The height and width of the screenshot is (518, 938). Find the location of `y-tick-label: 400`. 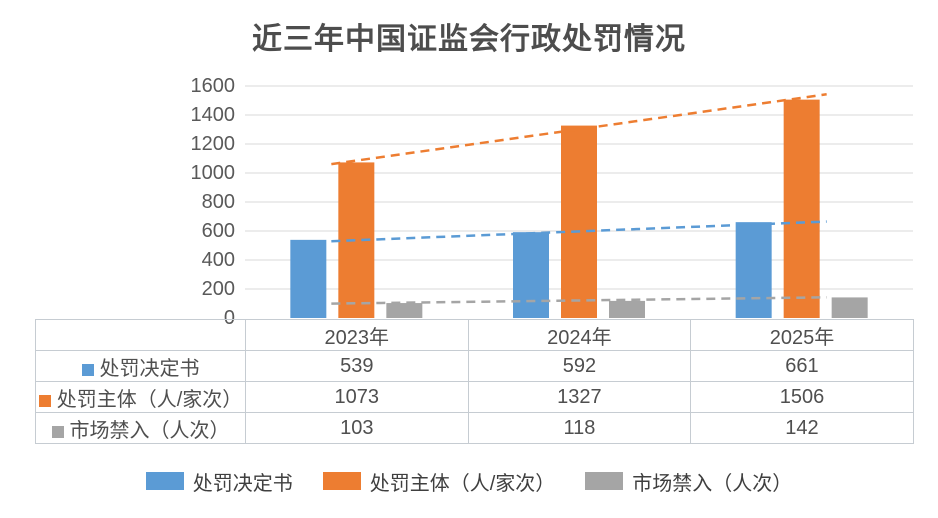

y-tick-label: 400 is located at coordinates (218, 260).